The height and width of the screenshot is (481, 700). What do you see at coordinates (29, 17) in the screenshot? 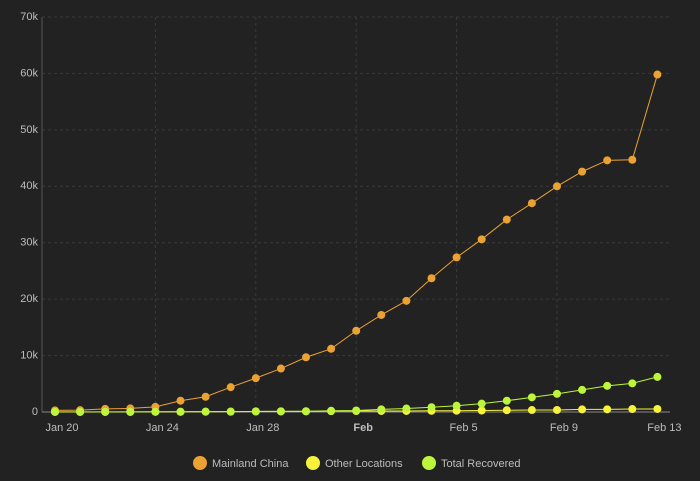
I see `y-tick-label: 70k` at bounding box center [29, 17].